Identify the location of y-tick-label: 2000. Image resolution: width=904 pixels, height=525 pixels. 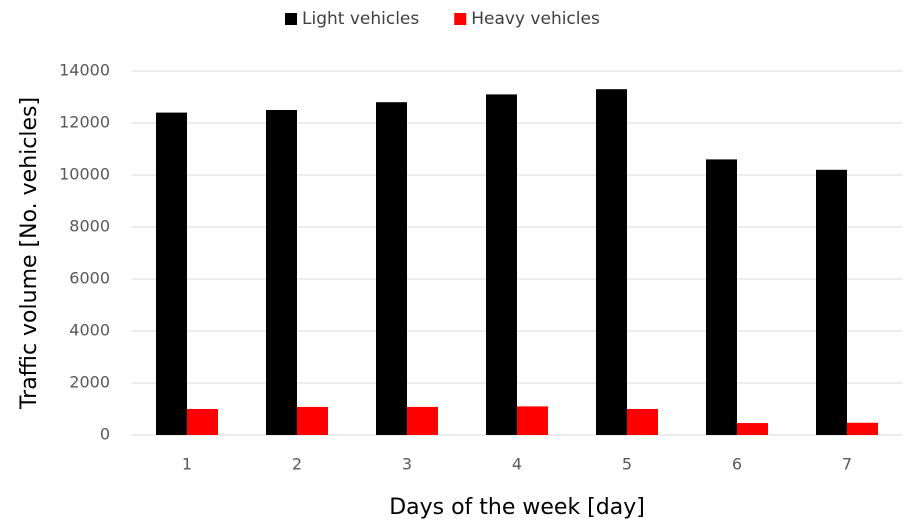
(89, 382).